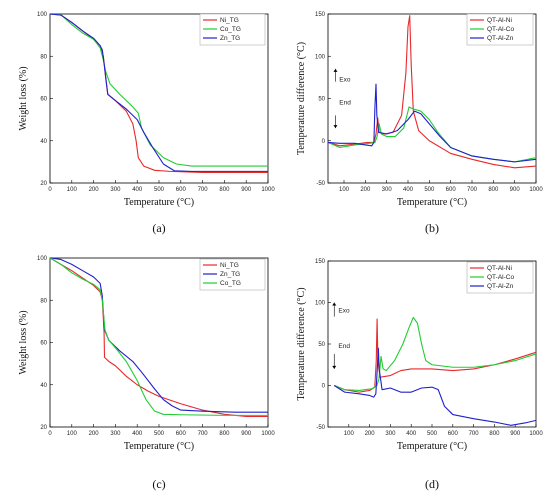 The width and height of the screenshot is (550, 497). I want to click on legend-box, so click(500, 277).